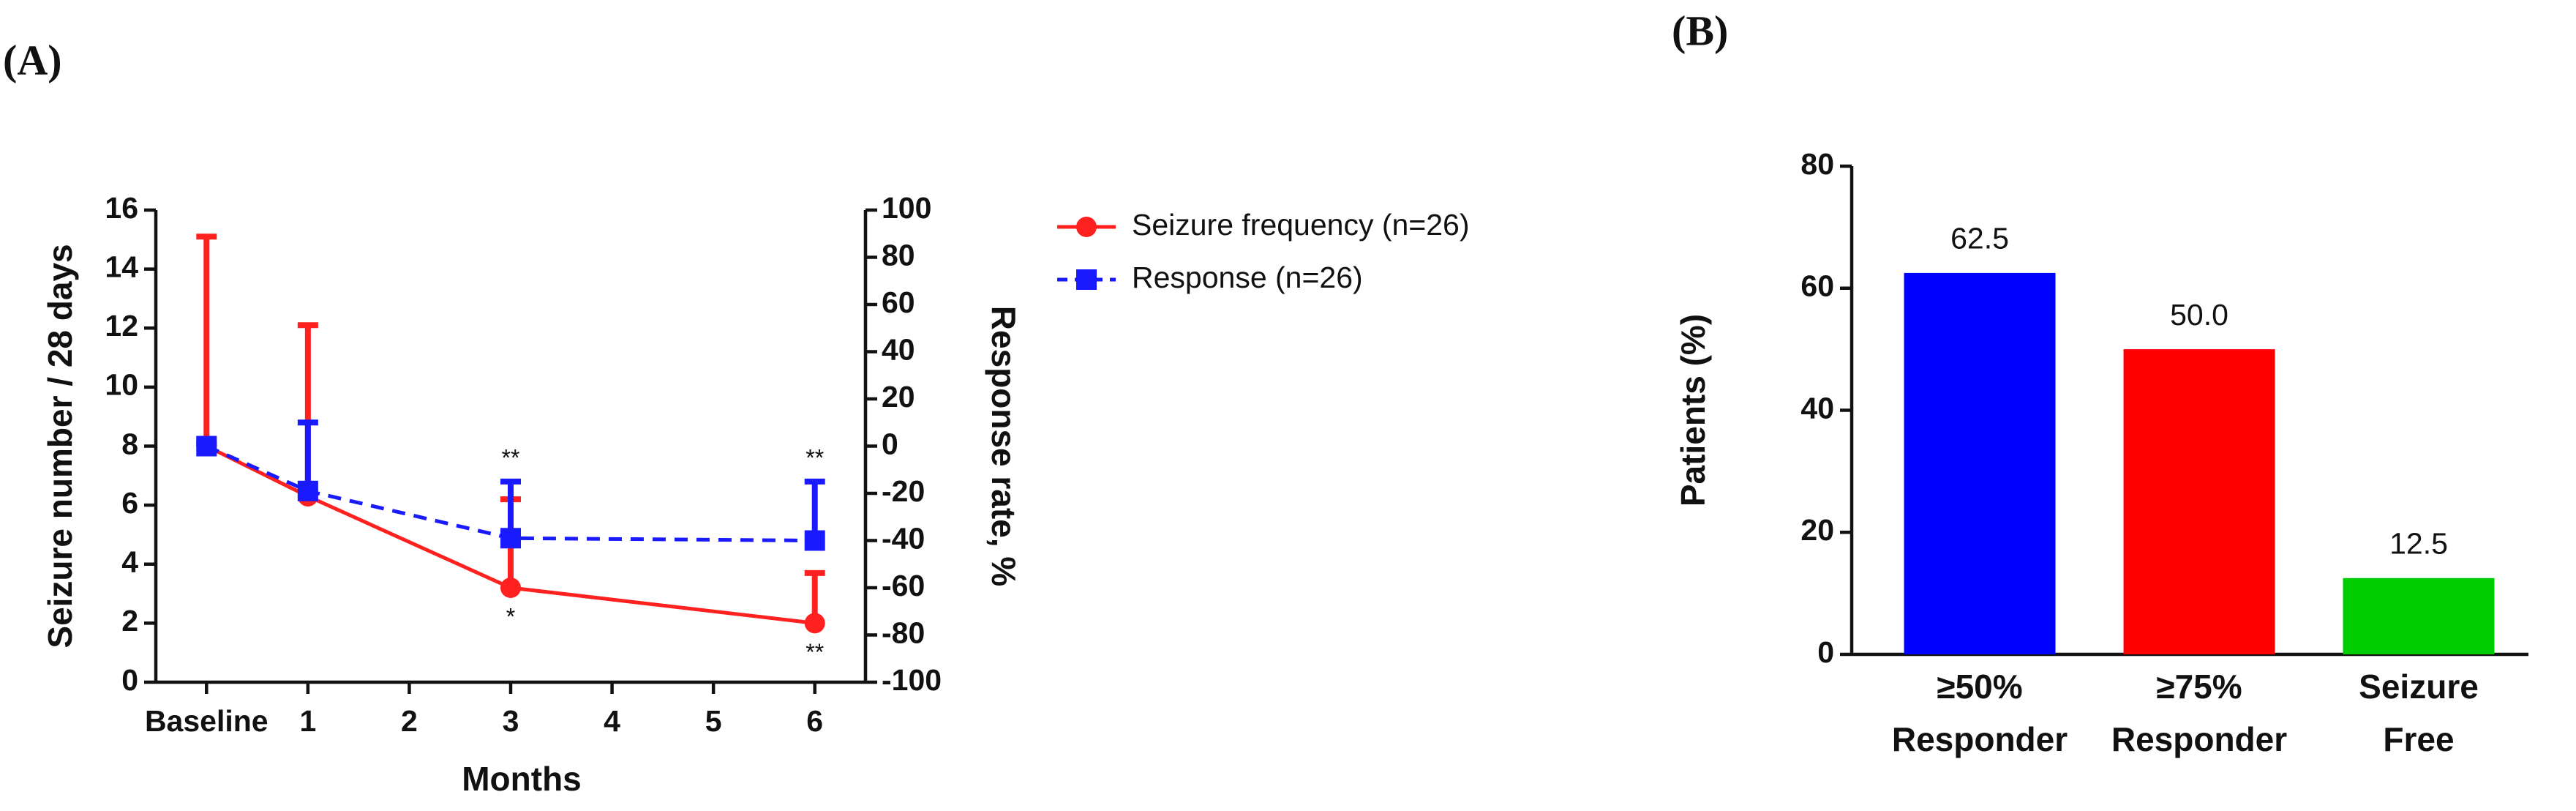 Image resolution: width=2576 pixels, height=811 pixels. What do you see at coordinates (899, 302) in the screenshot?
I see `y2-tick-label: 60` at bounding box center [899, 302].